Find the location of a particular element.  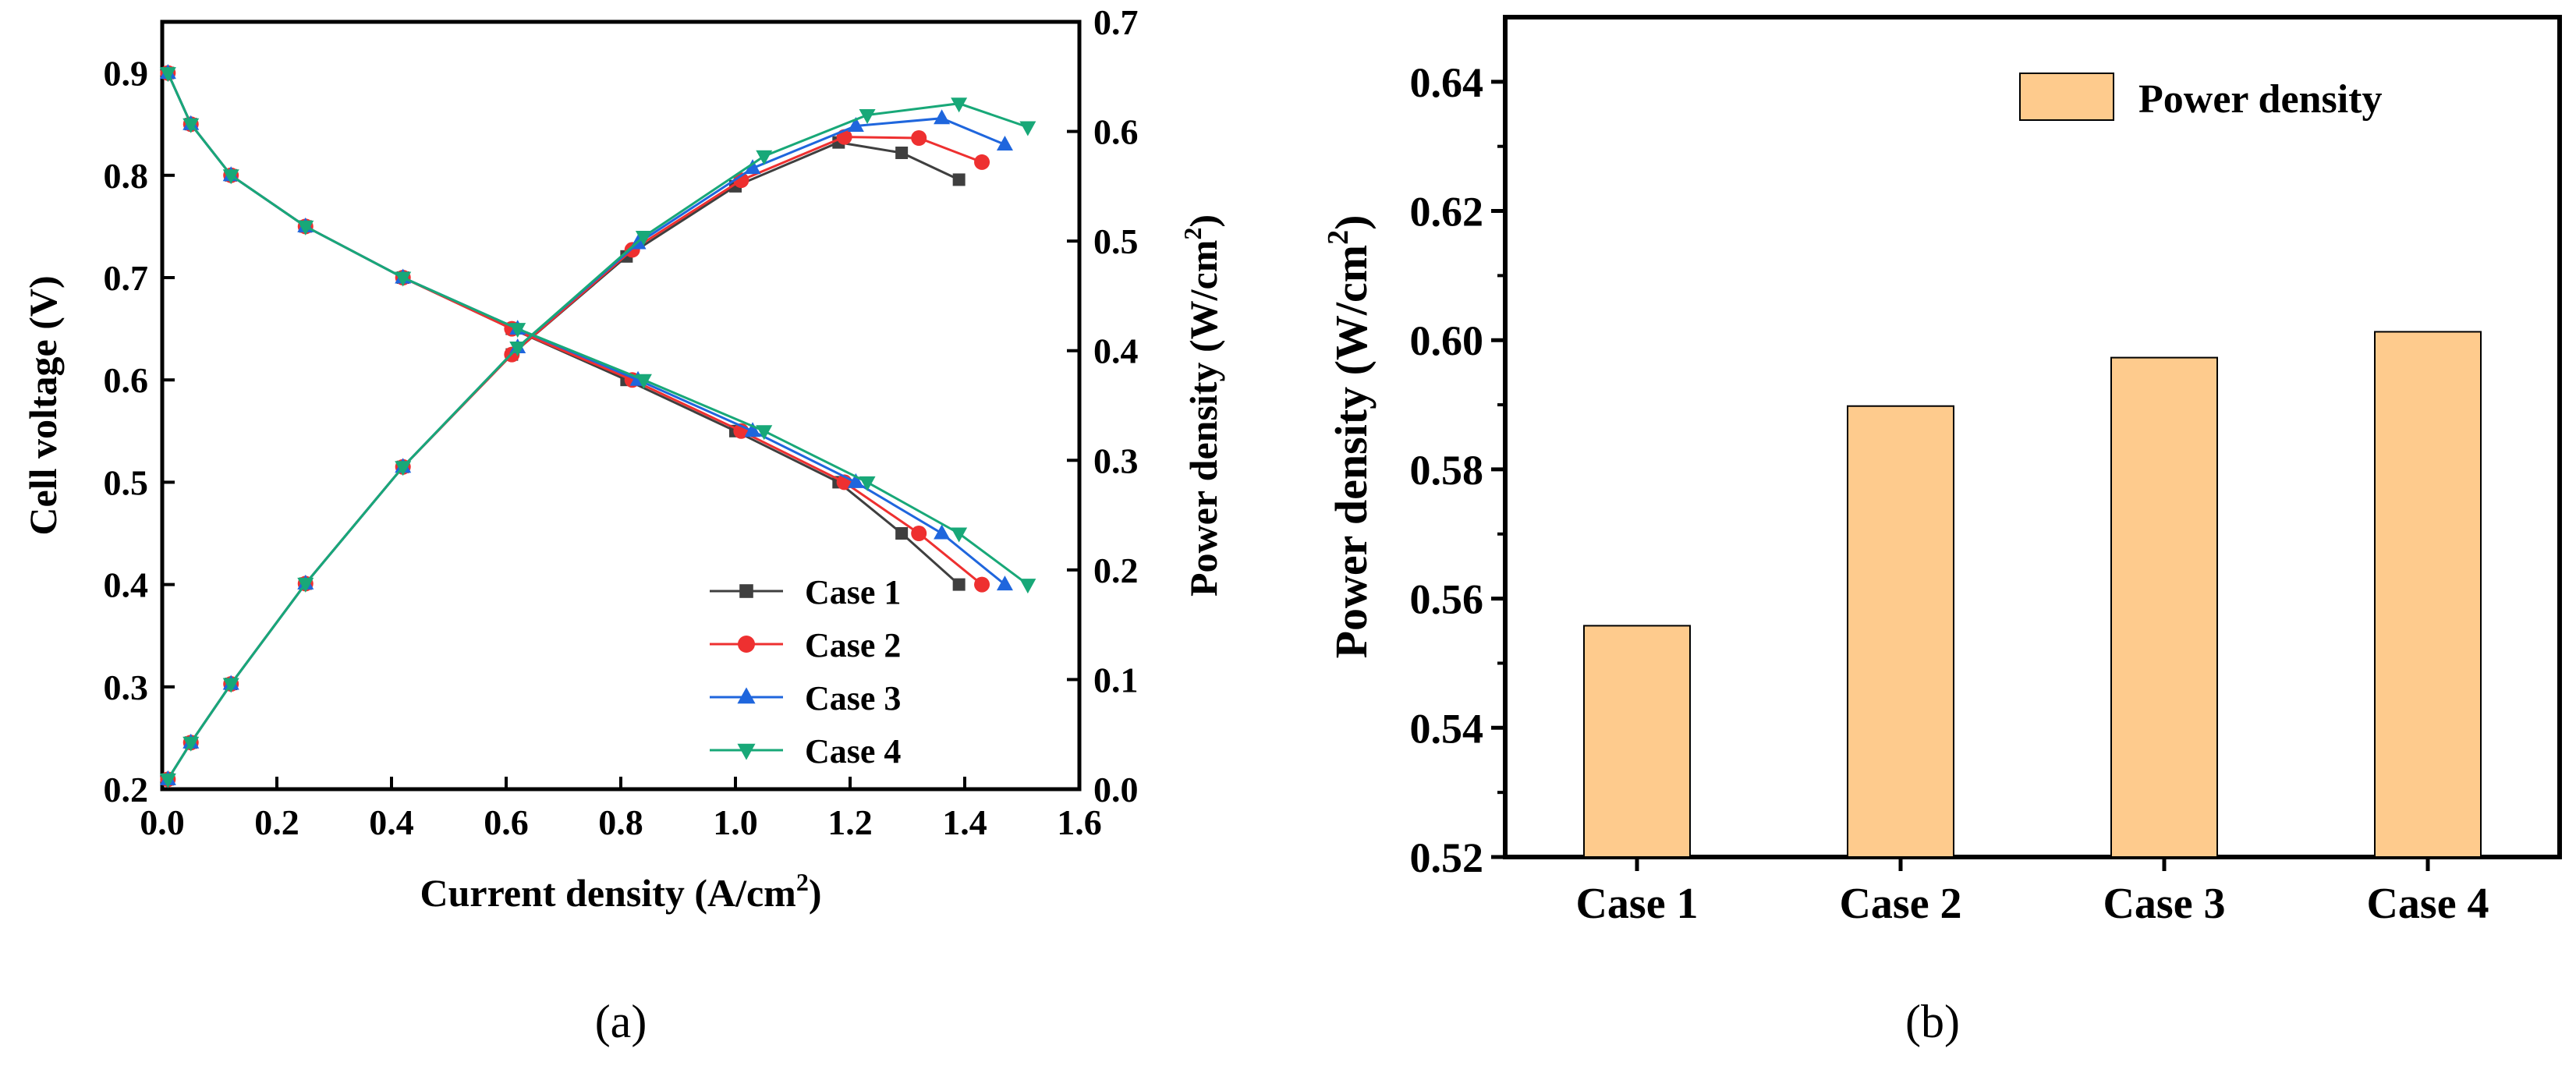

y-tick-label-right: 0.4 is located at coordinates (1116, 351).